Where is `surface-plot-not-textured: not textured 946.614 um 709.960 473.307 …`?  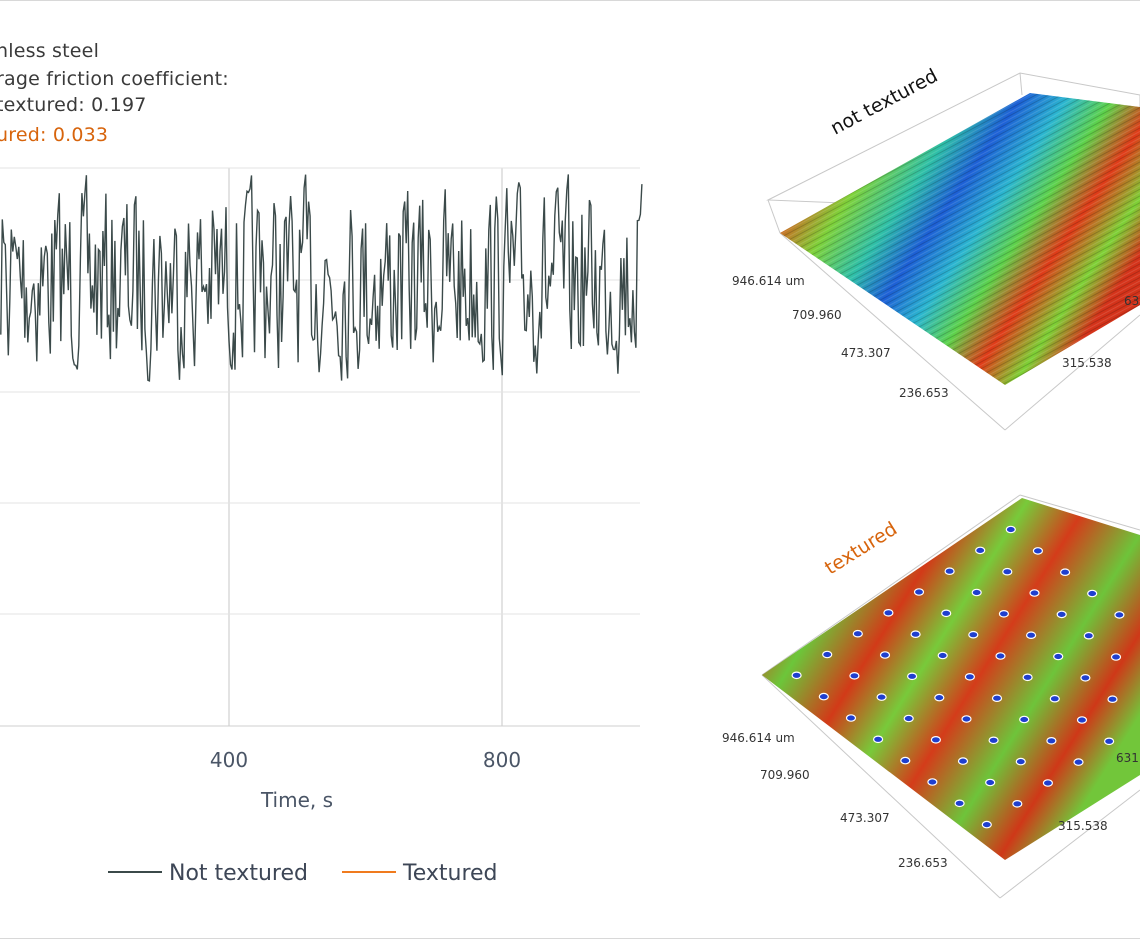 surface-plot-not-textured: not textured 946.614 um 709.960 473.307 … is located at coordinates (936, 248).